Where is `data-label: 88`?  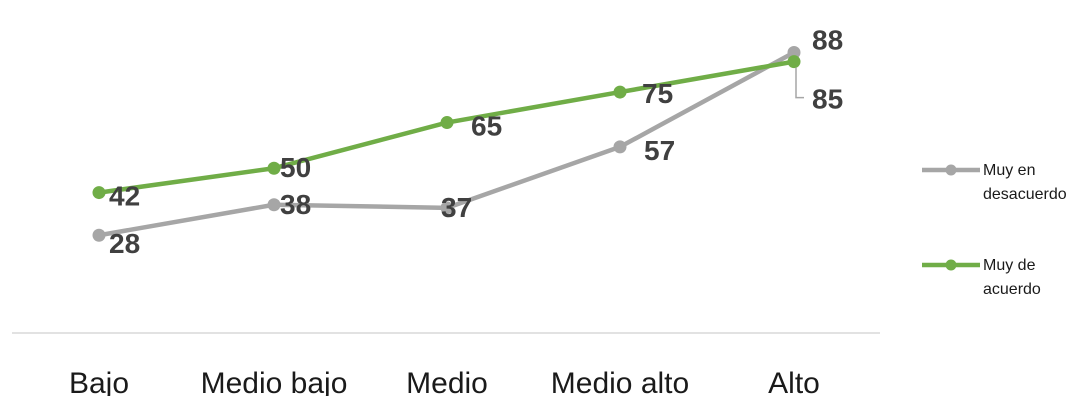
data-label: 88 is located at coordinates (827, 39).